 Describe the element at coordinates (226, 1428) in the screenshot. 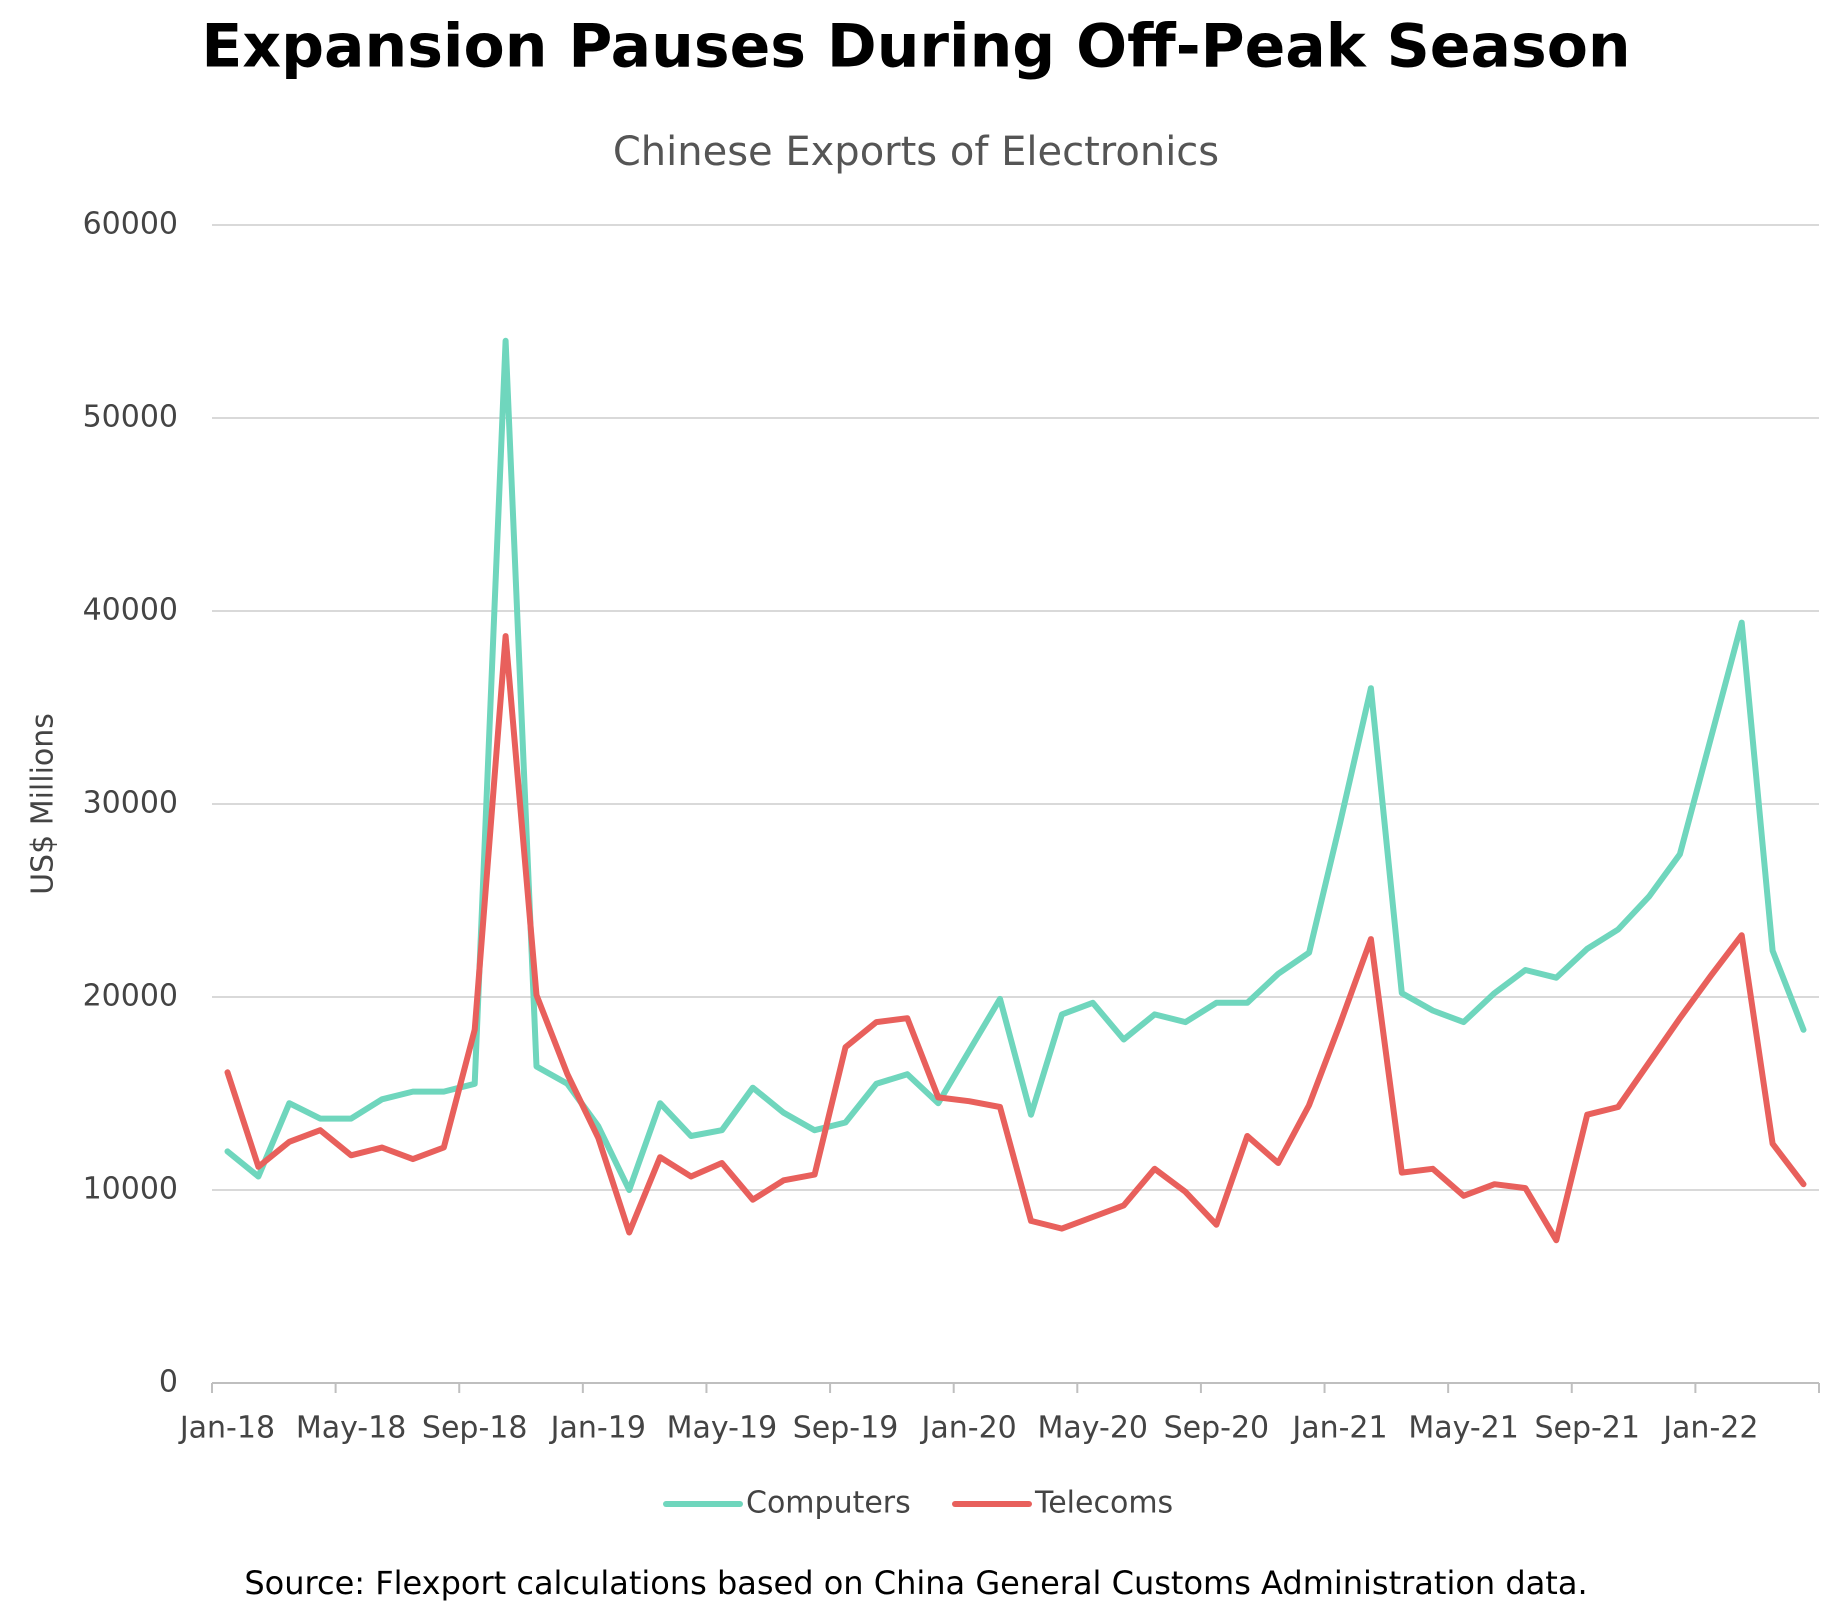

I see `x-tick-label: Jan-18` at that location.